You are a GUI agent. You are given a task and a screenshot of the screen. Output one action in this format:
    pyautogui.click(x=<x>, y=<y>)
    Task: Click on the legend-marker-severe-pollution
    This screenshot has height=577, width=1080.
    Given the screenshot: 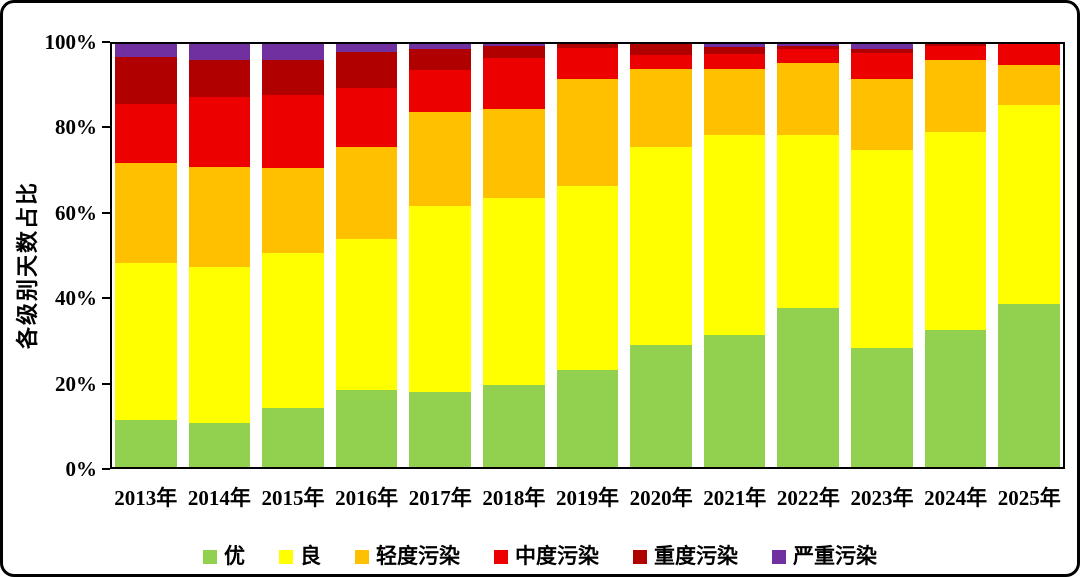 What is the action you would take?
    pyautogui.click(x=779, y=556)
    